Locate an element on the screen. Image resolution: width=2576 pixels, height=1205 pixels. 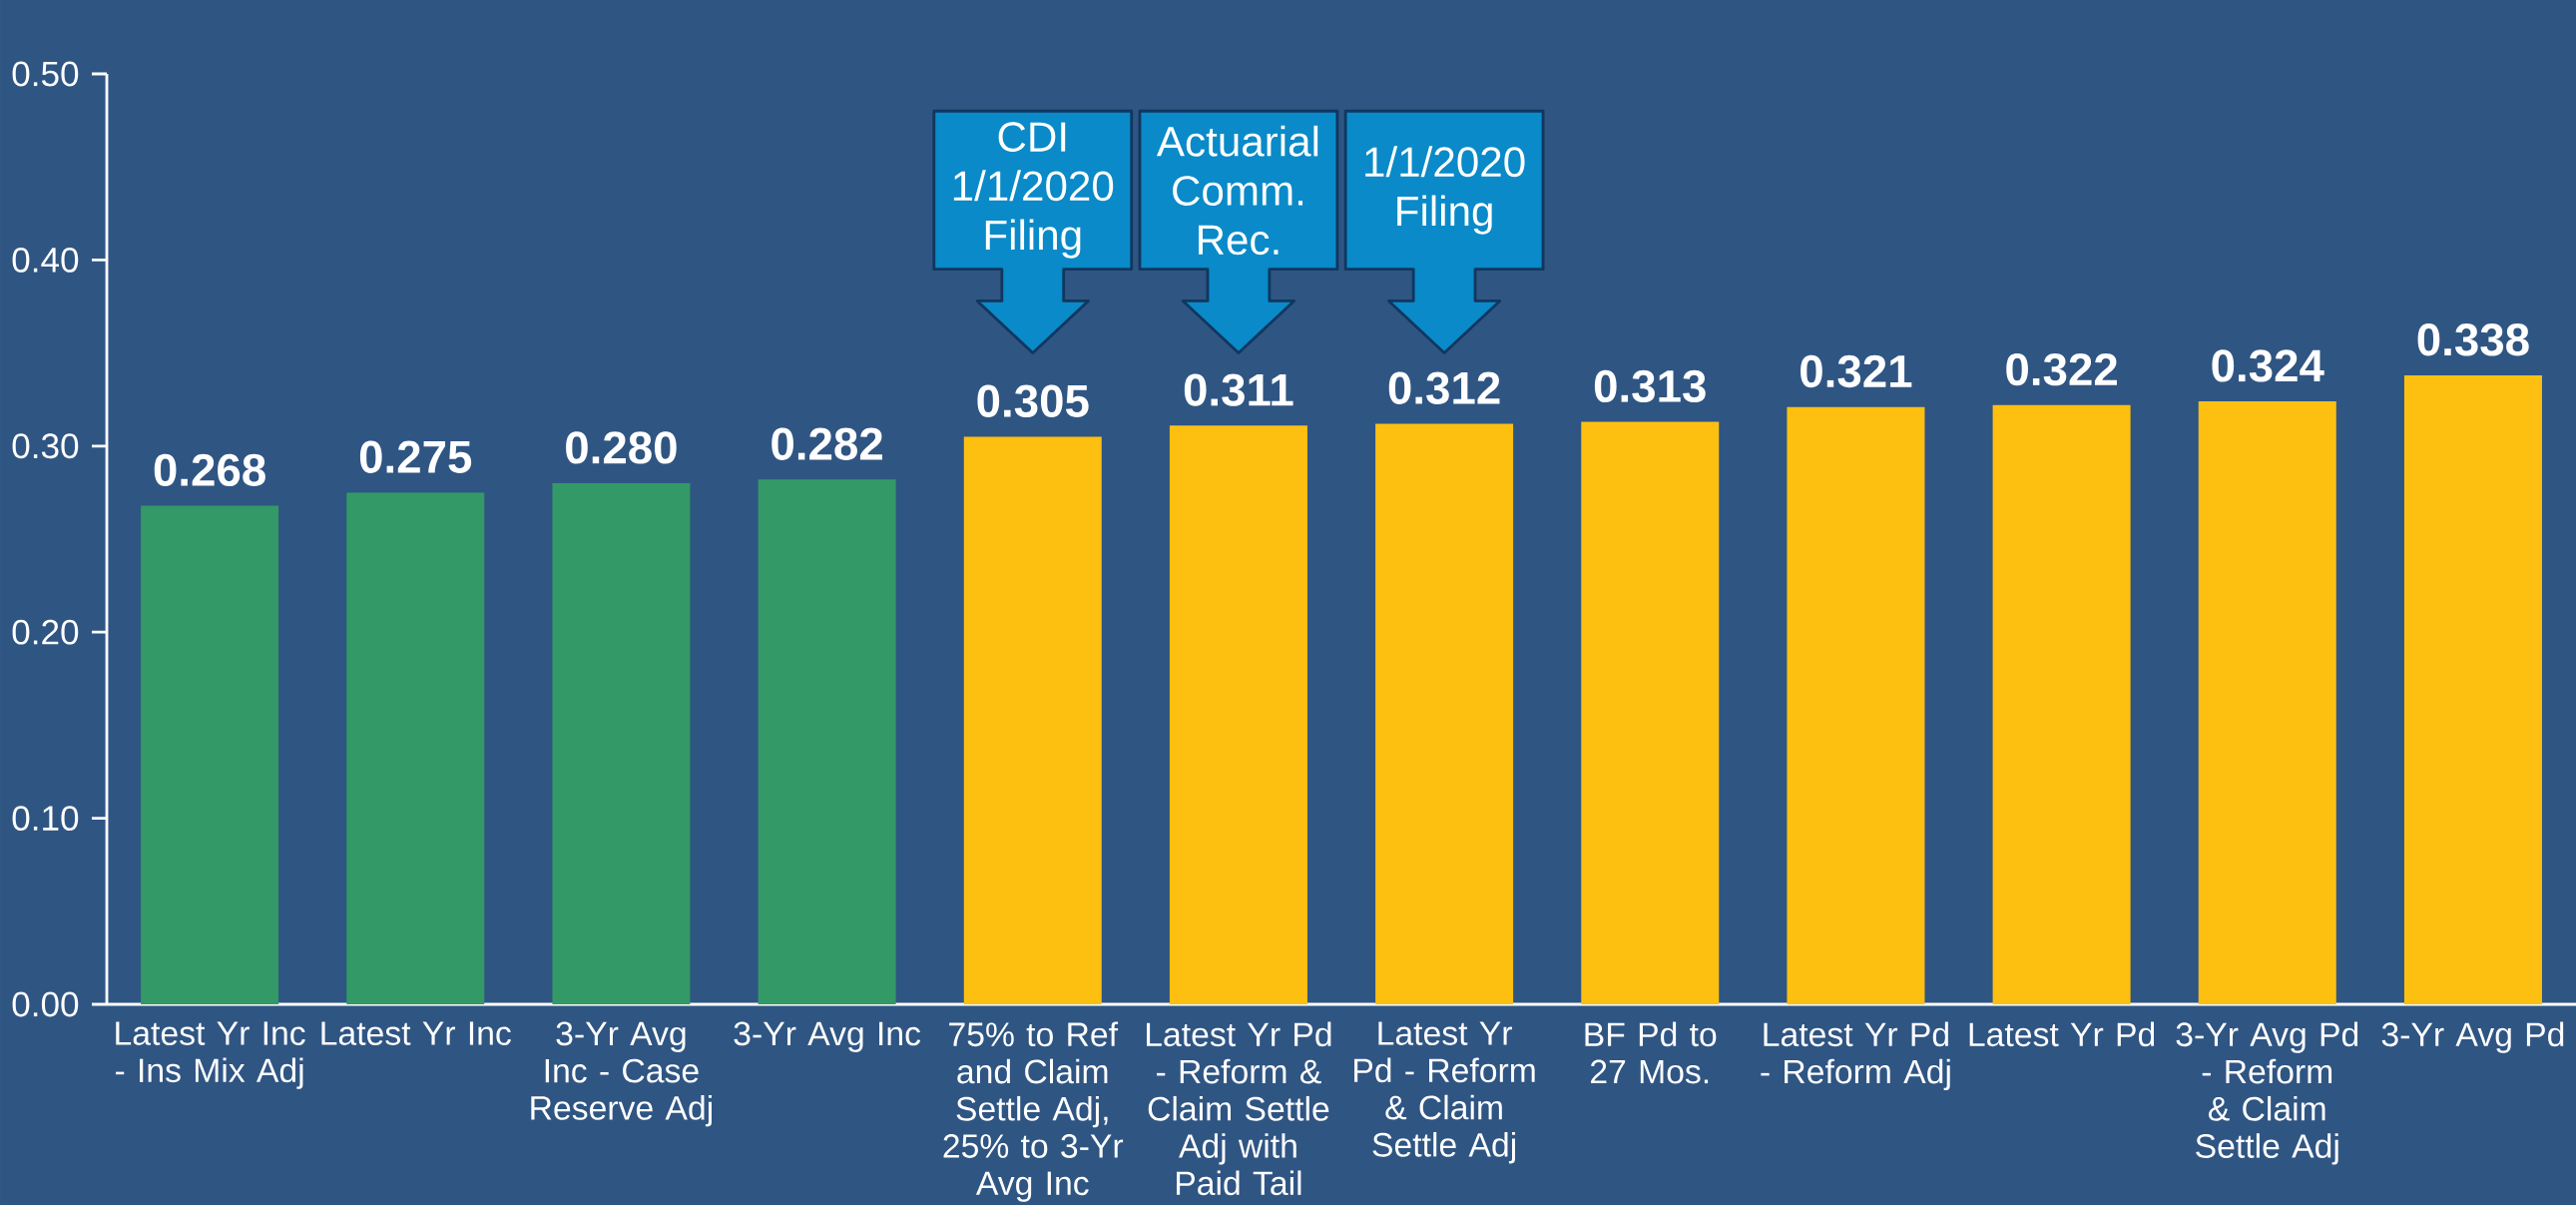
data-label: 0.282 is located at coordinates (827, 443).